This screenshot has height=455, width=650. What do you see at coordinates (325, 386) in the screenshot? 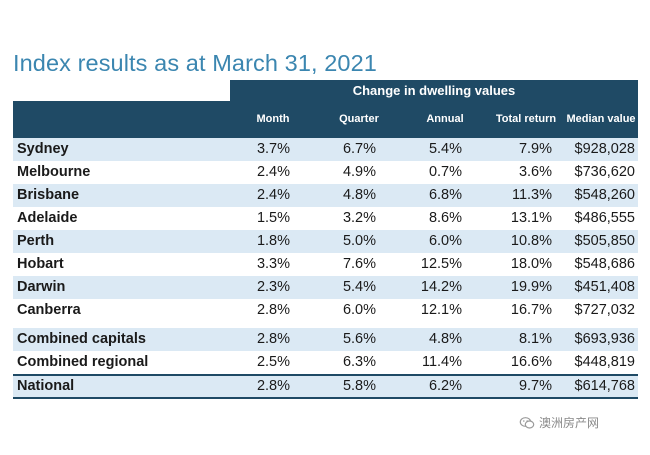
I see `table-row: National 2.8% 5.8% 6.2% 9.7% $614,768` at bounding box center [325, 386].